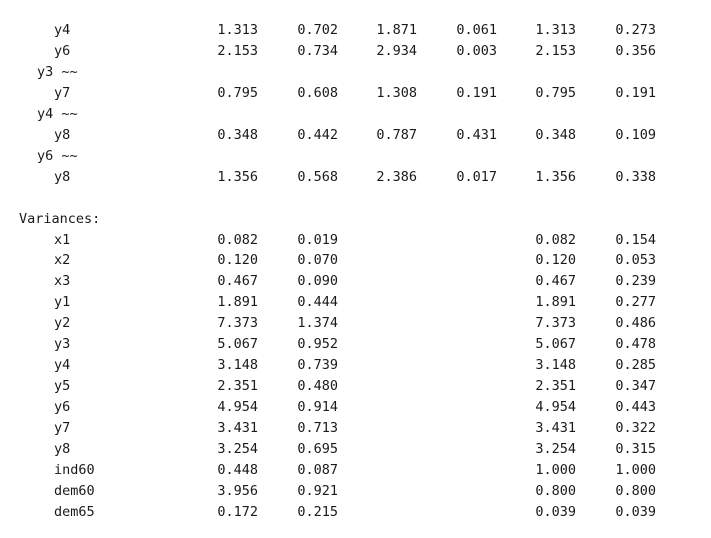  What do you see at coordinates (57, 72) in the screenshot?
I see `group-label: y3 ~~` at bounding box center [57, 72].